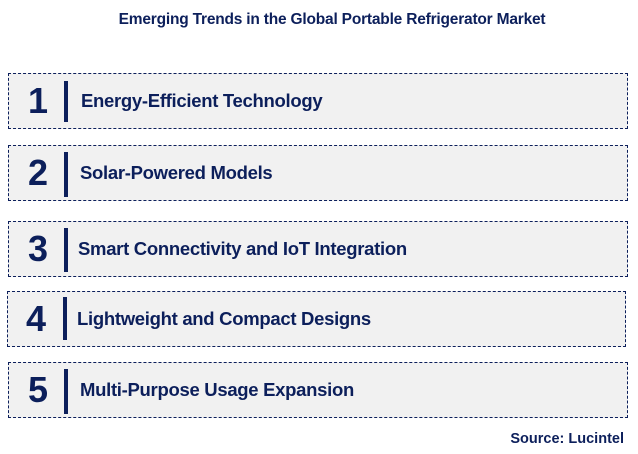 Image resolution: width=638 pixels, height=454 pixels. I want to click on trend-number: 2, so click(38, 172).